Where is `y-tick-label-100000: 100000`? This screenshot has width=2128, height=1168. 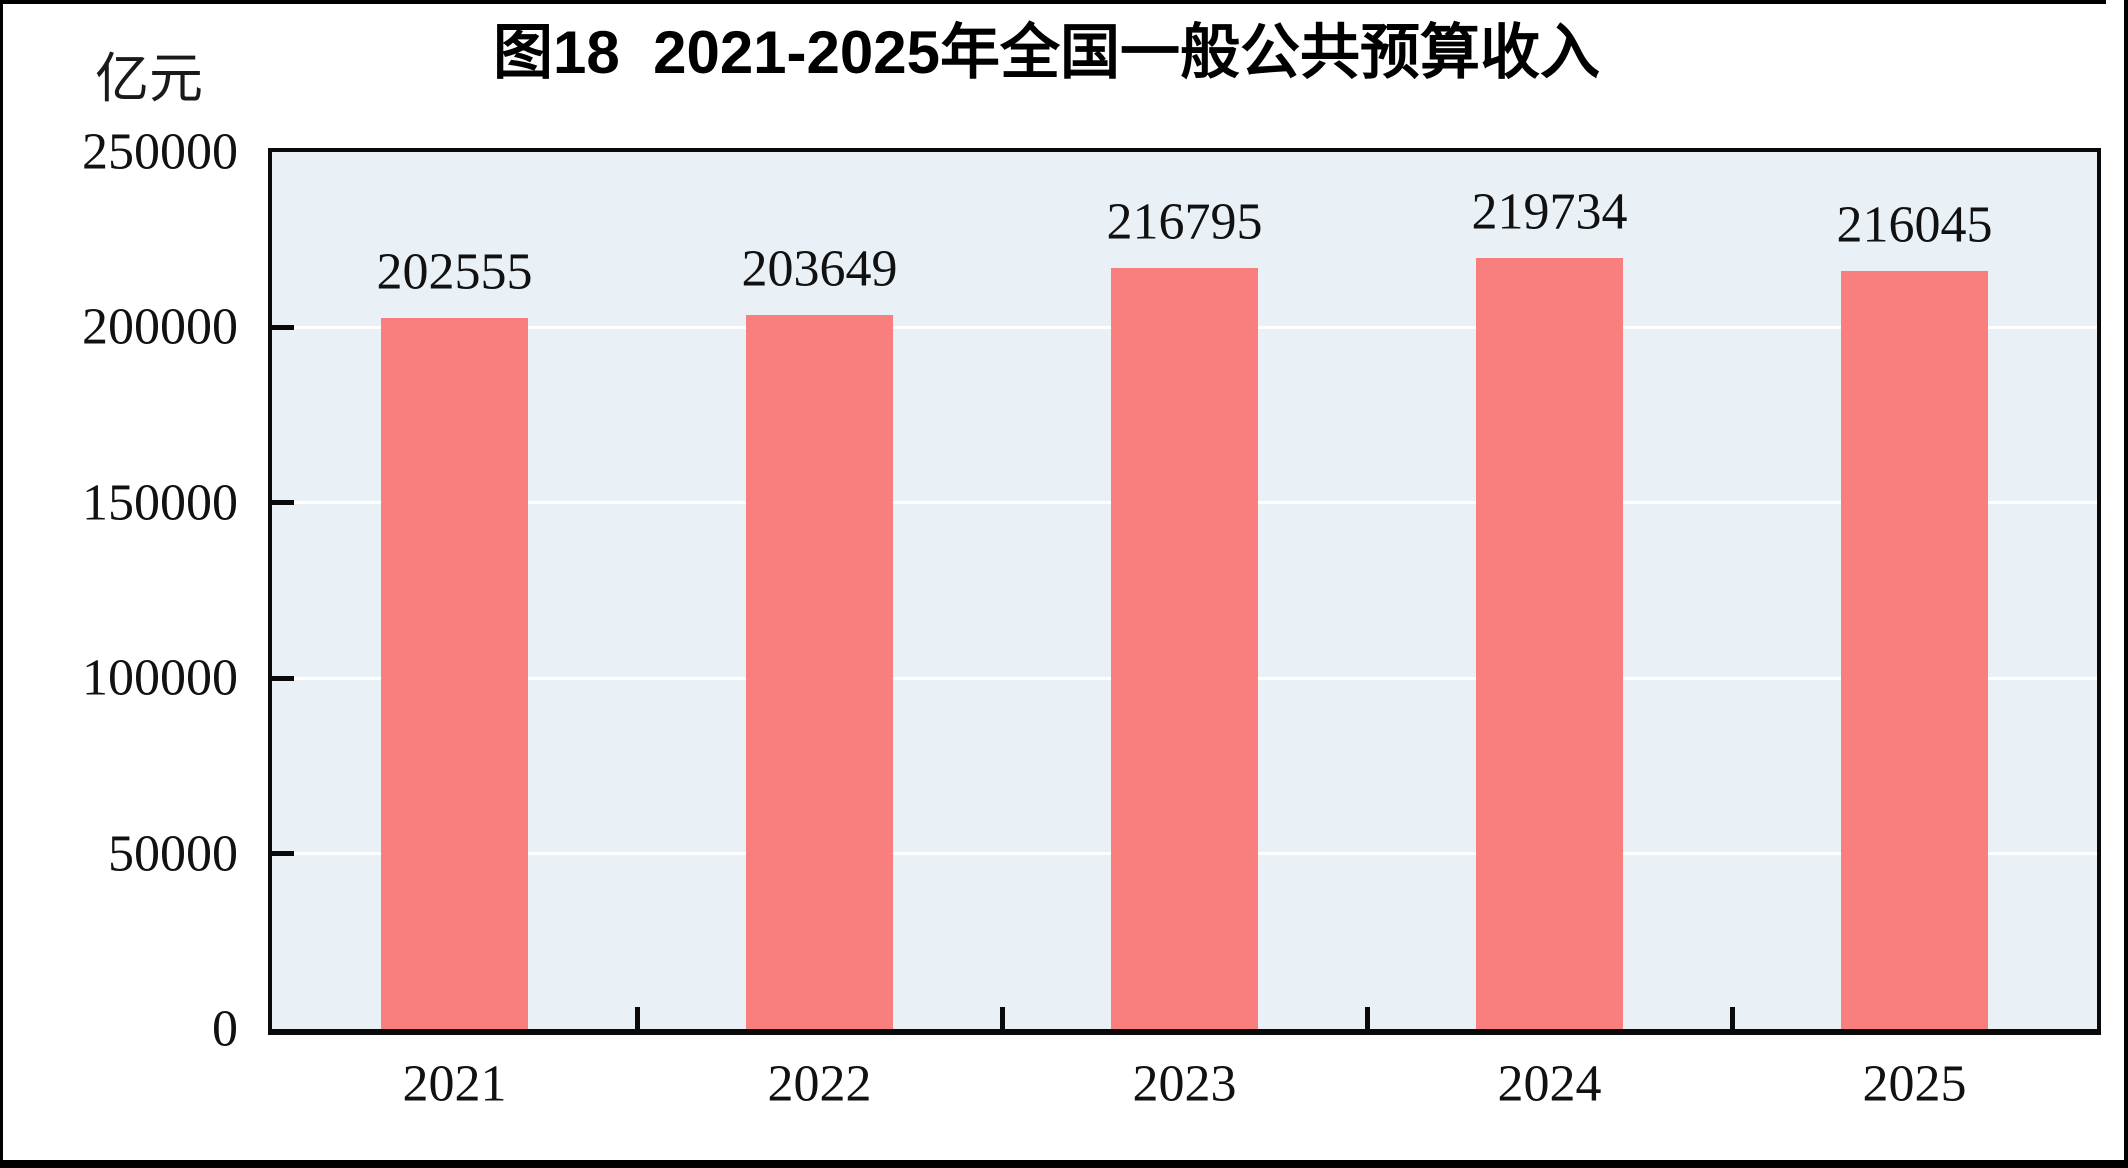
y-tick-label-100000: 100000 is located at coordinates (160, 678).